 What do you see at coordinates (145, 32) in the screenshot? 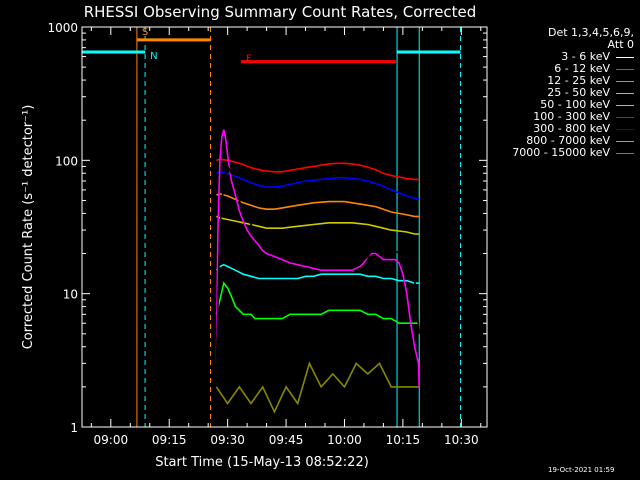
I see `flag-label-s: S` at bounding box center [145, 32].